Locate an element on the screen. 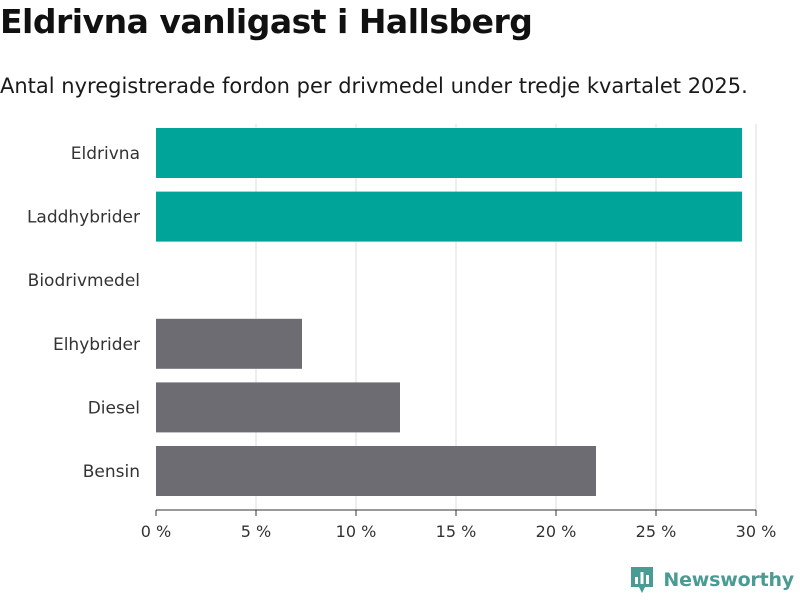  x-tick-label: 25 % is located at coordinates (656, 531).